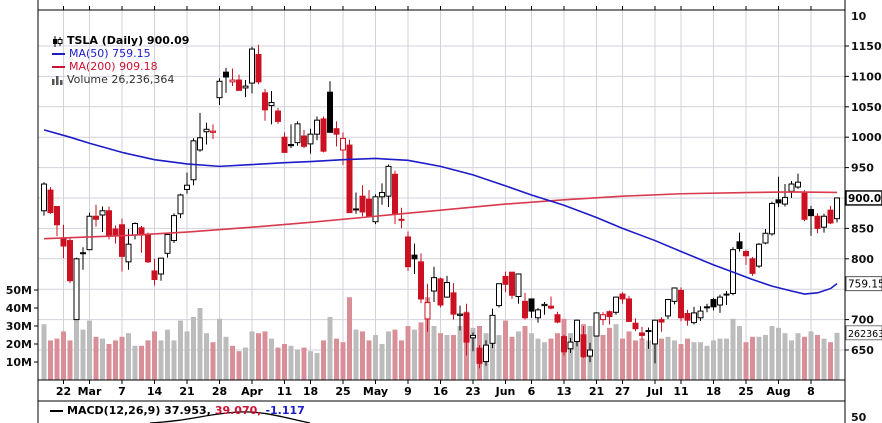 Image resolution: width=882 pixels, height=423 pixels. I want to click on month-label: May, so click(375, 391).